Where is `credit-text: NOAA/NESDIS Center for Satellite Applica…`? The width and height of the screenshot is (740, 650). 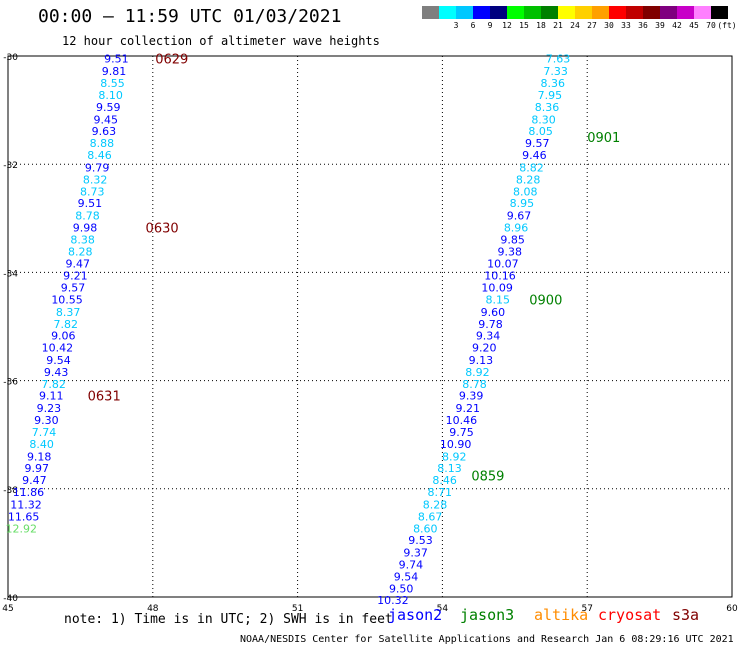 credit-text: NOAA/NESDIS Center for Satellite Applica… is located at coordinates (487, 639).